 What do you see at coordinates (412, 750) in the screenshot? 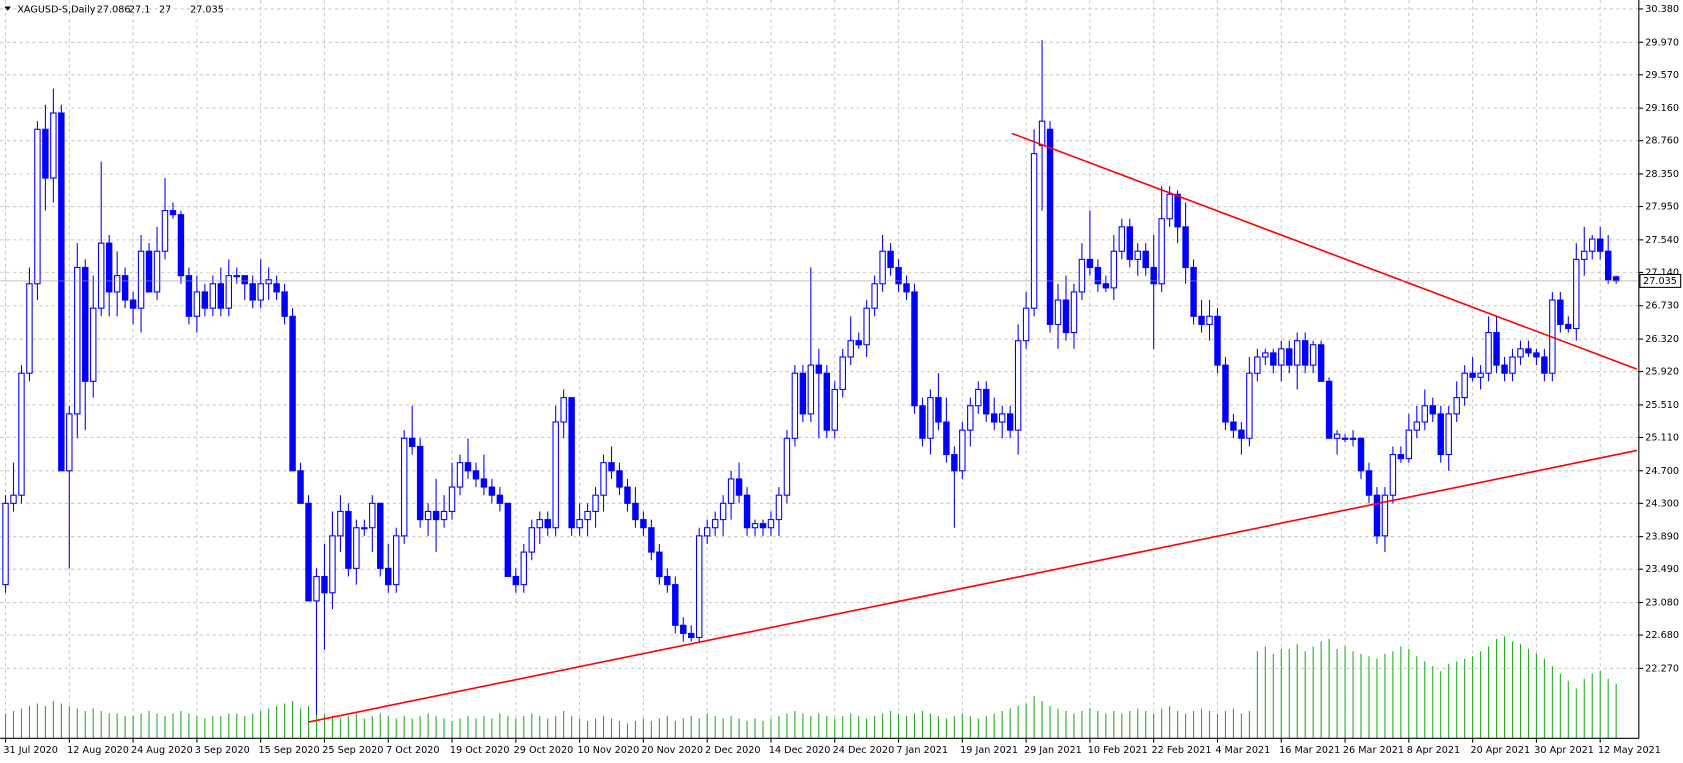
I see `x-tick-label: 7 Oct 2020` at bounding box center [412, 750].